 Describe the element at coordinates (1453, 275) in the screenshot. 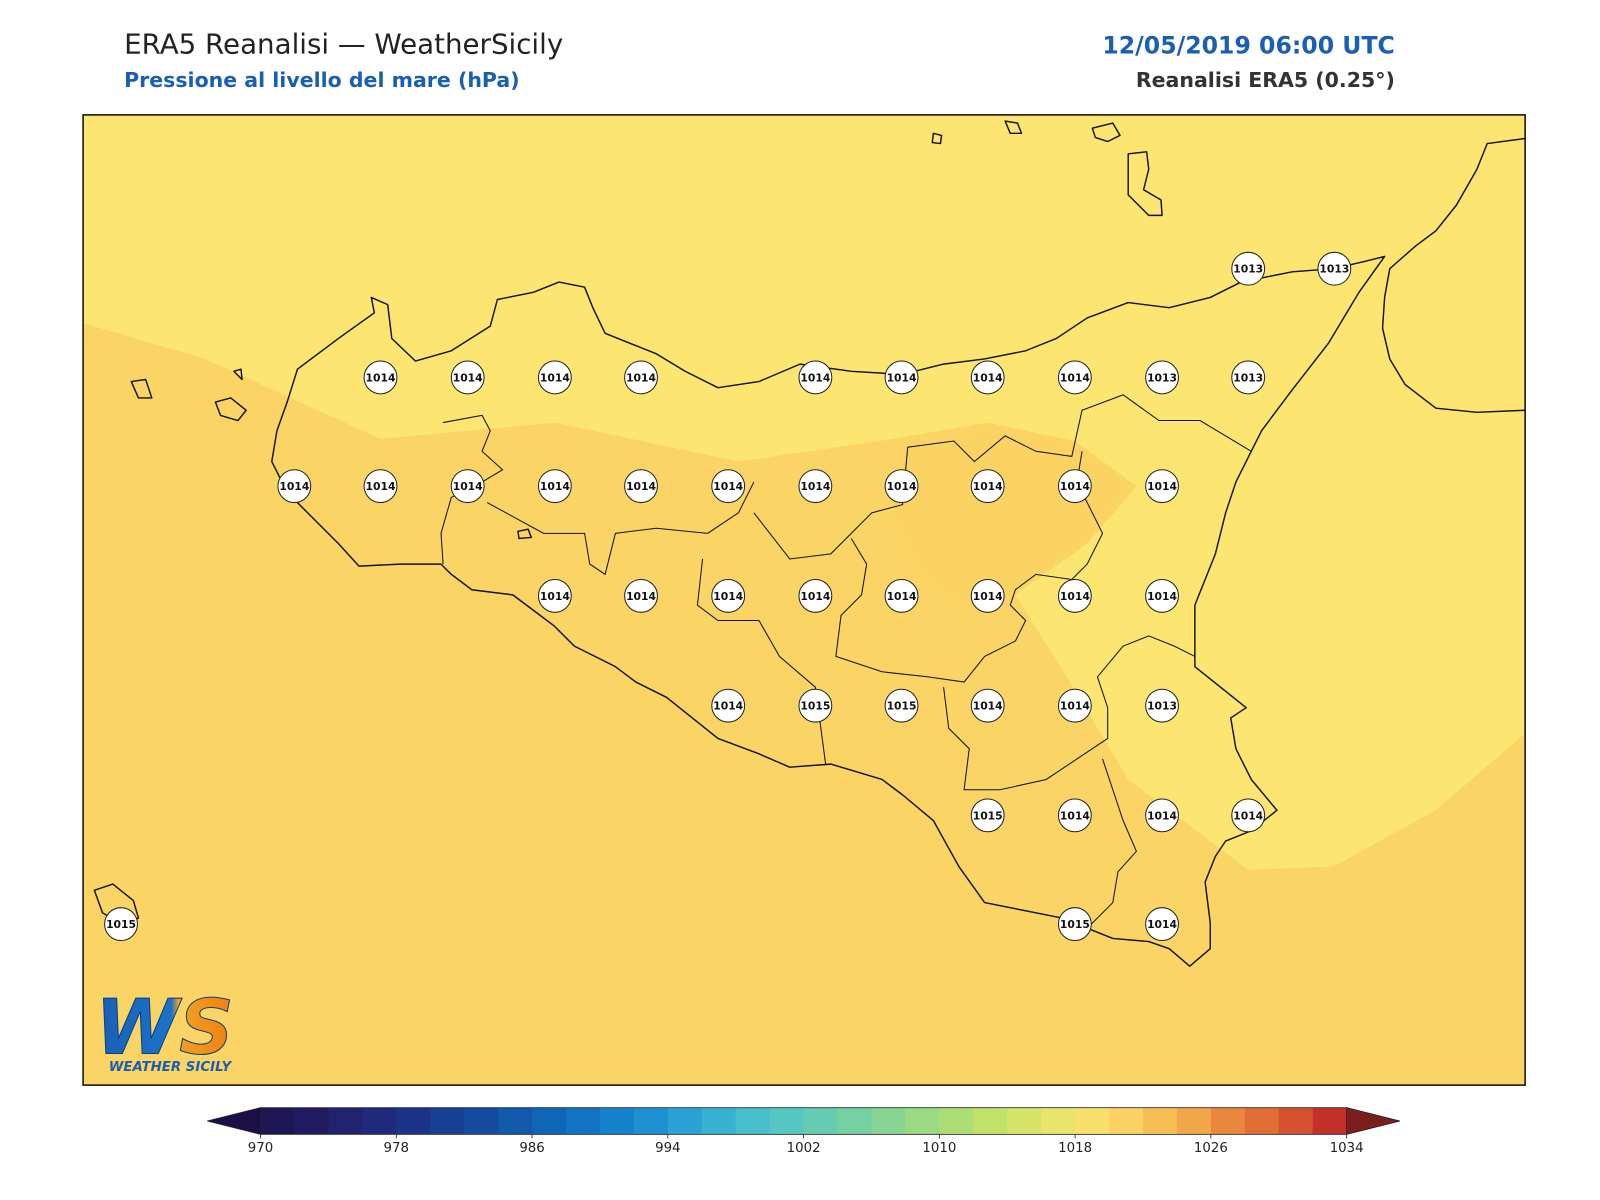

I see `calabria-coast` at that location.